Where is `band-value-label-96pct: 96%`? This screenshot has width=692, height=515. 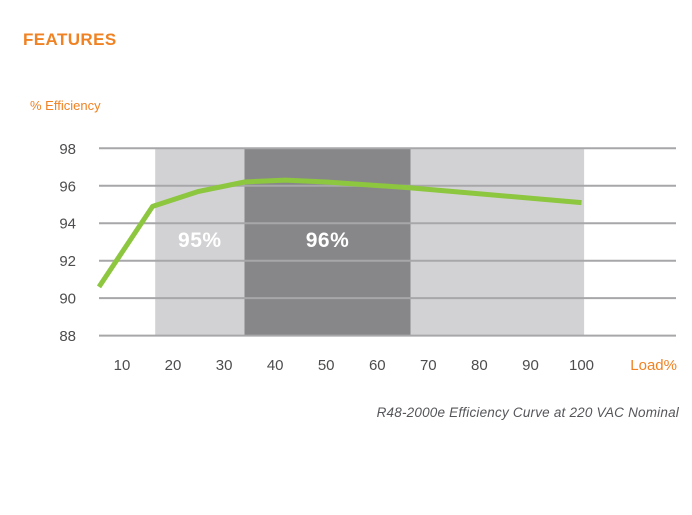 band-value-label-96pct: 96% is located at coordinates (328, 240).